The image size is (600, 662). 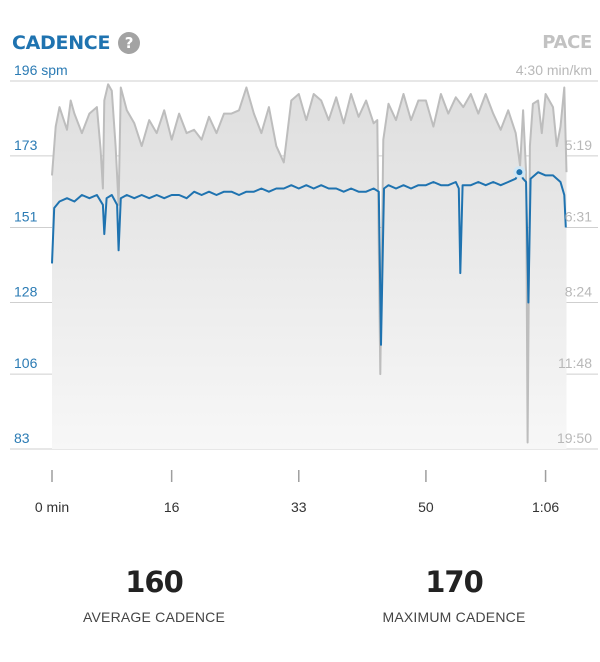 What do you see at coordinates (41, 70) in the screenshot?
I see `left-tick-label: 196 spm` at bounding box center [41, 70].